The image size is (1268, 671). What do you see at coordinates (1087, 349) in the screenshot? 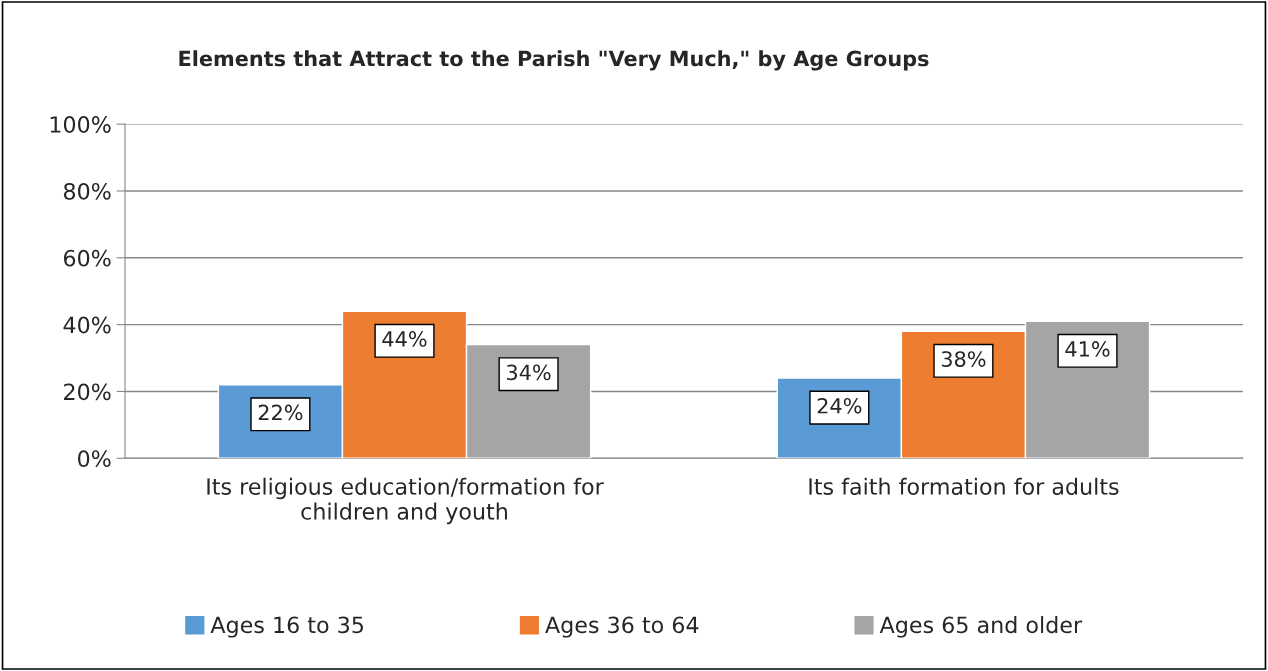
I see `data-label: 41%` at bounding box center [1087, 349].